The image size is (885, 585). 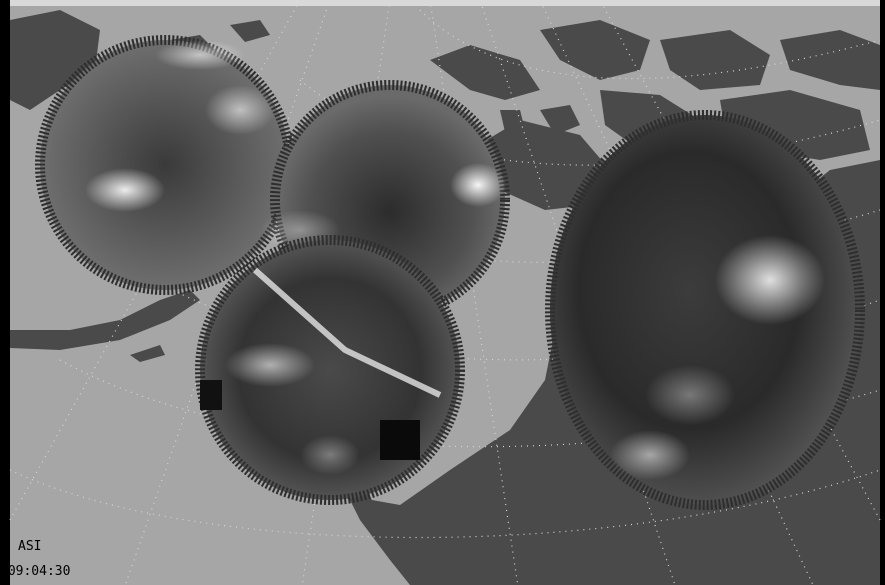 I want to click on frame-top-edge, so click(x=442, y=3).